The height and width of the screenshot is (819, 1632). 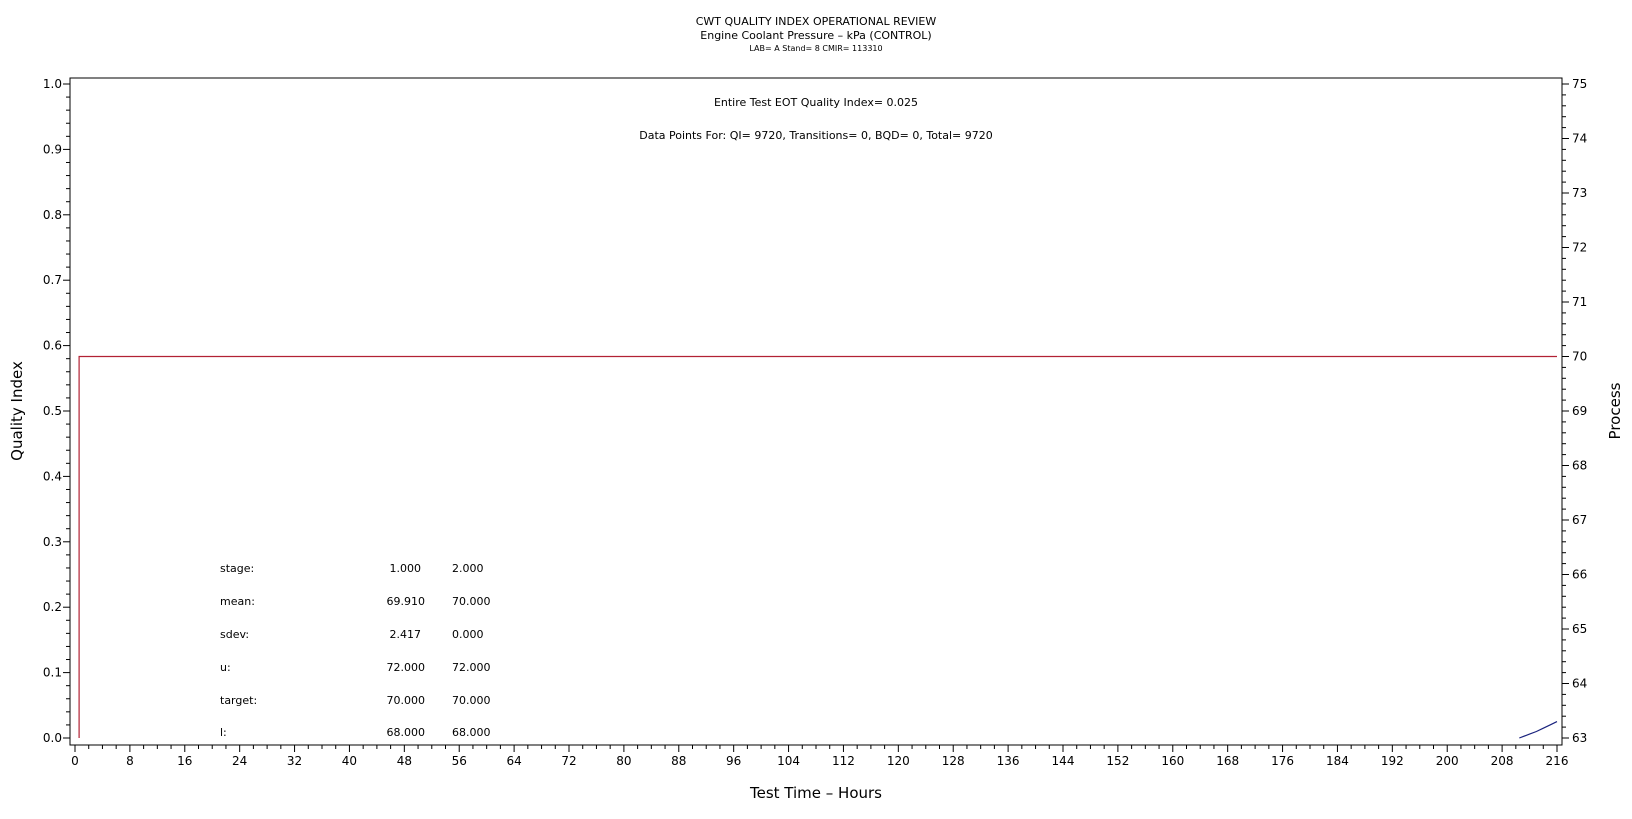 What do you see at coordinates (1579, 302) in the screenshot?
I see `y2-tick-label: 71` at bounding box center [1579, 302].